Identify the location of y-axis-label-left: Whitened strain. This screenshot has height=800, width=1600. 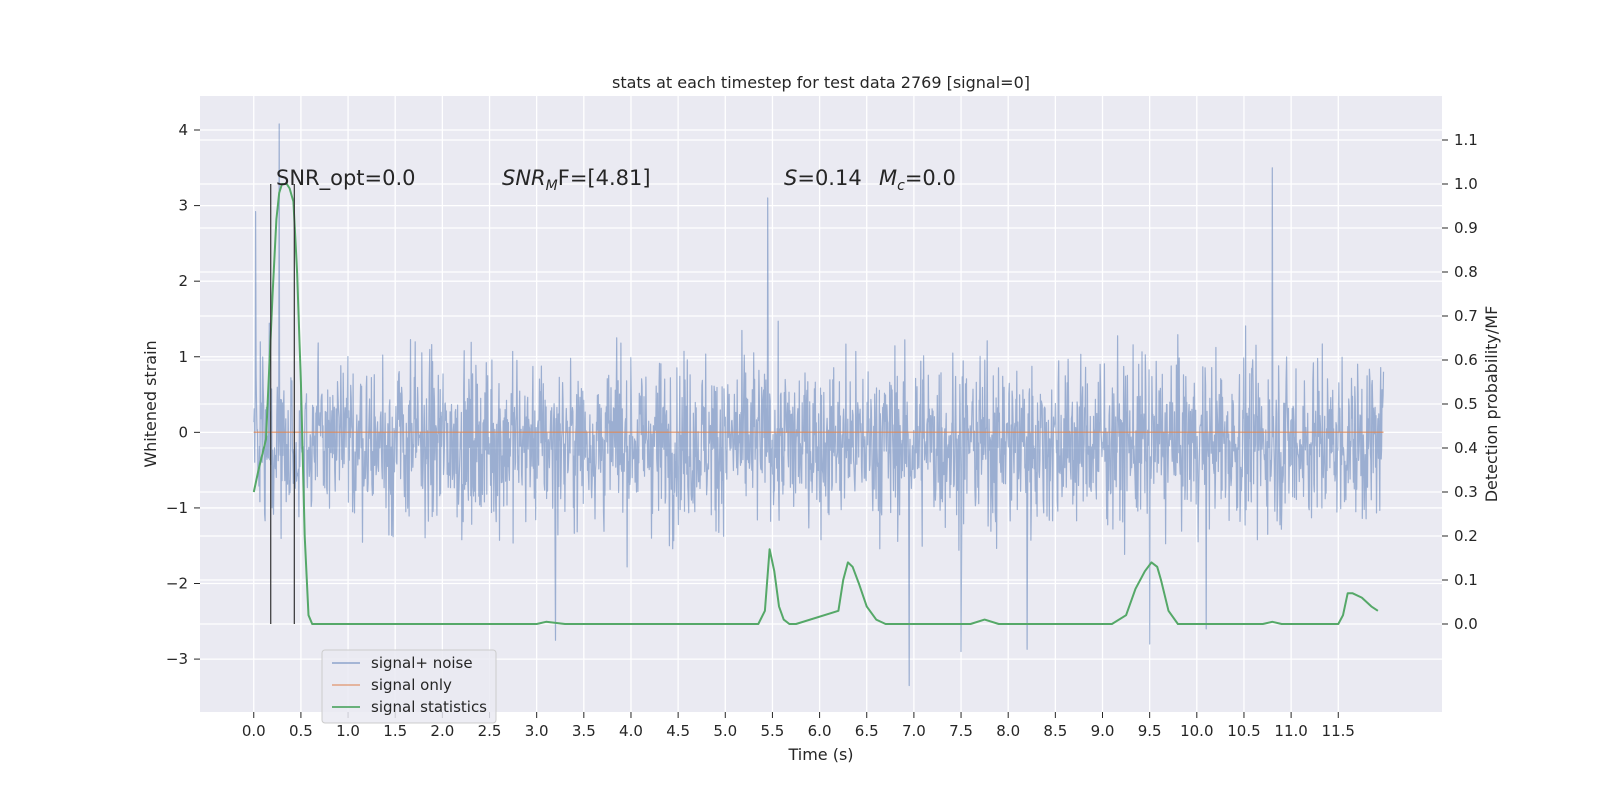
(150, 403).